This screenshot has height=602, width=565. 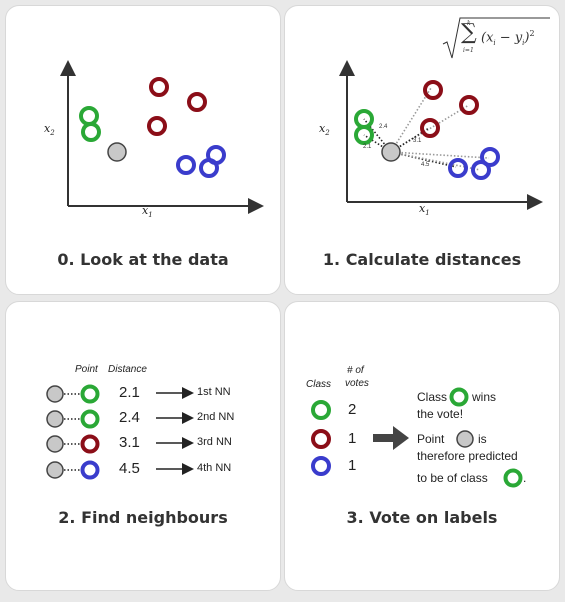 I want to click on result-line4: therefore predicted, so click(x=467, y=456).